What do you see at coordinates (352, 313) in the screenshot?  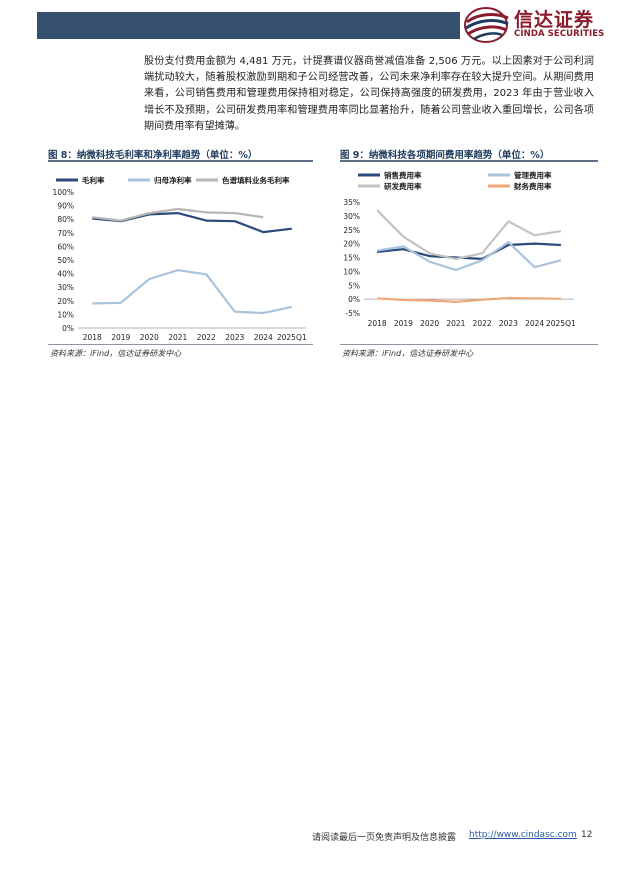 I see `y-tick-label: -5%` at bounding box center [352, 313].